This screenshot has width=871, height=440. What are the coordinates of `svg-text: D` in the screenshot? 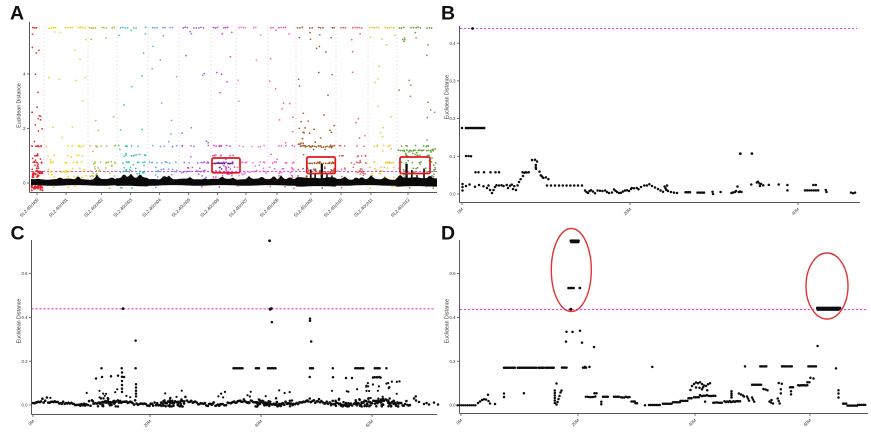 It's located at (448, 233).